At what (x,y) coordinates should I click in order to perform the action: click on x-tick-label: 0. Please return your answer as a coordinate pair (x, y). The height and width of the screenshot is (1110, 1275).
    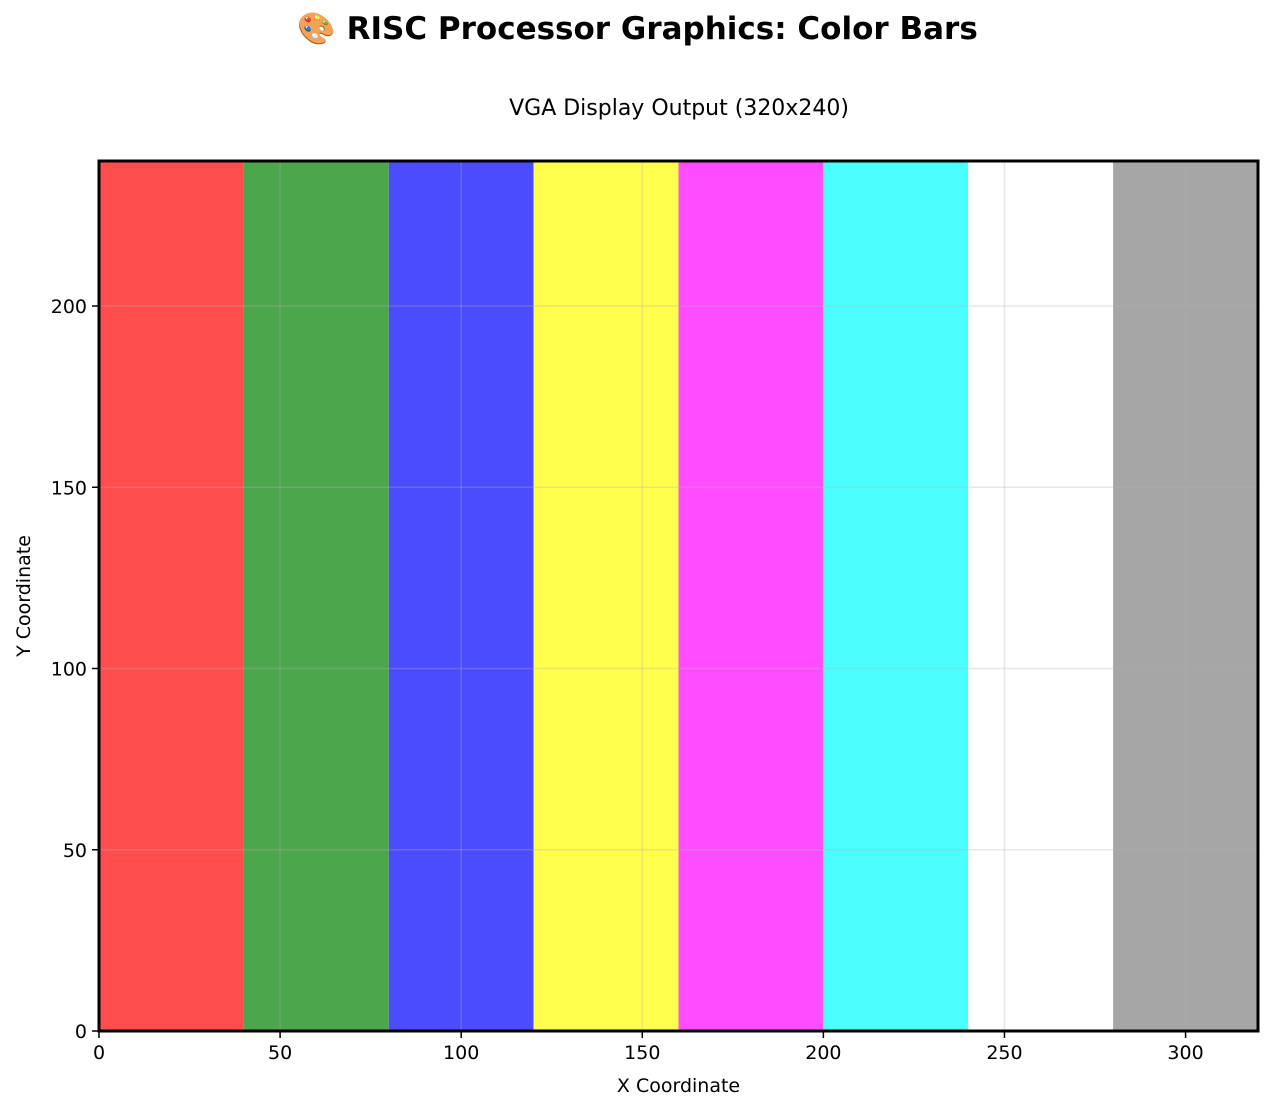
    Looking at the image, I should click on (99, 1053).